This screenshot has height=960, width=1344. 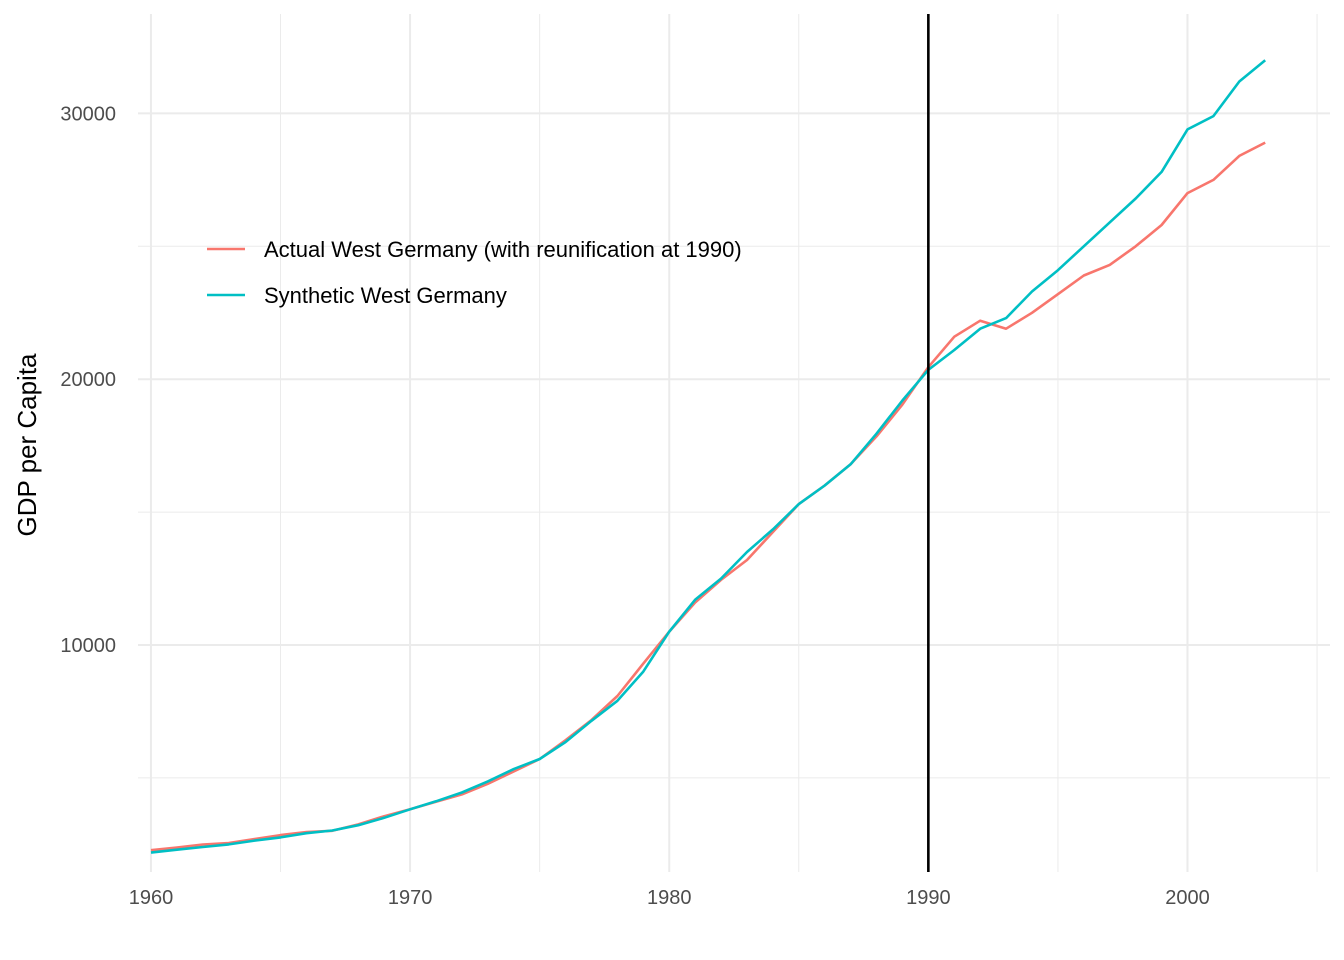 I want to click on x-tick-label: 1970, so click(x=410, y=898).